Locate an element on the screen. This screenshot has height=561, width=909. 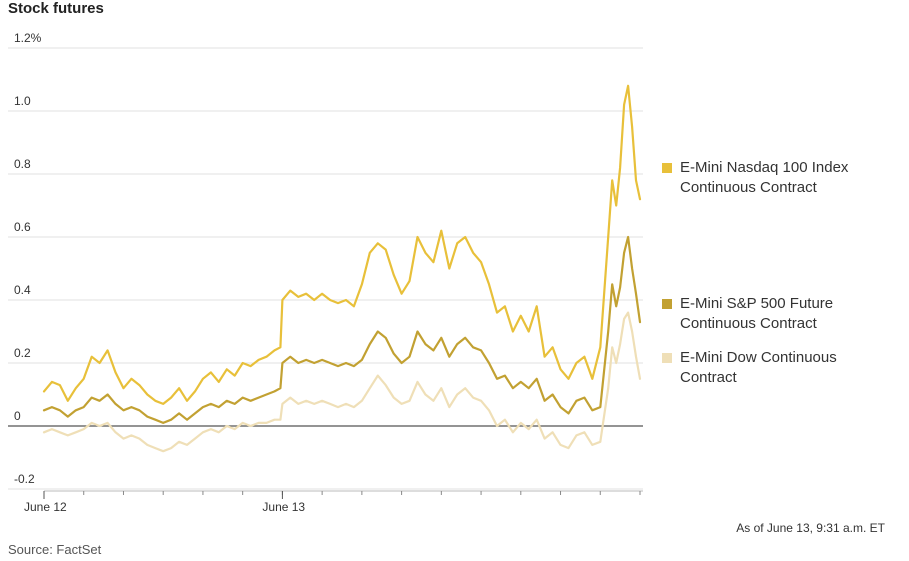
y-tick-label: -0.2 is located at coordinates (24, 479).